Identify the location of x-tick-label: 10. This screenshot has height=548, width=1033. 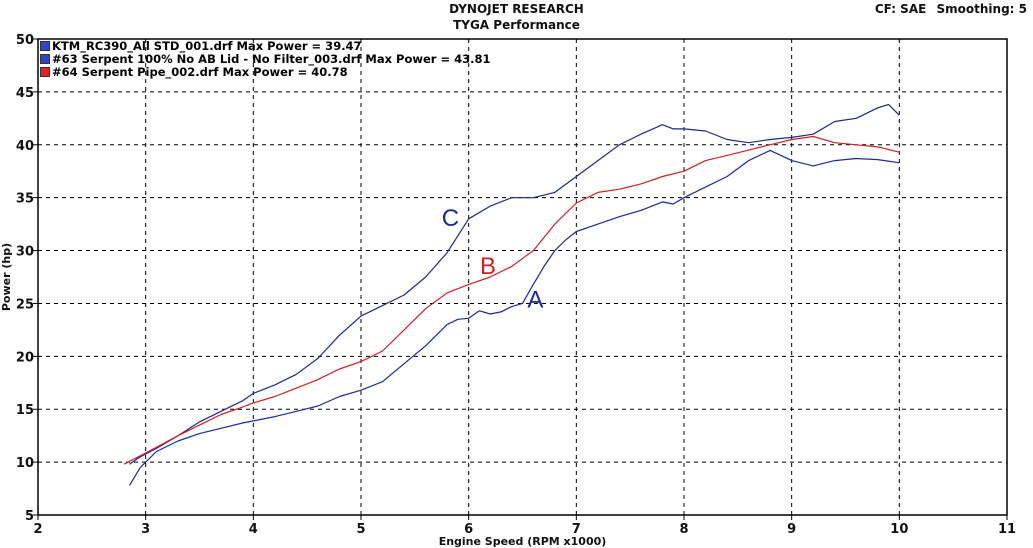
(899, 529).